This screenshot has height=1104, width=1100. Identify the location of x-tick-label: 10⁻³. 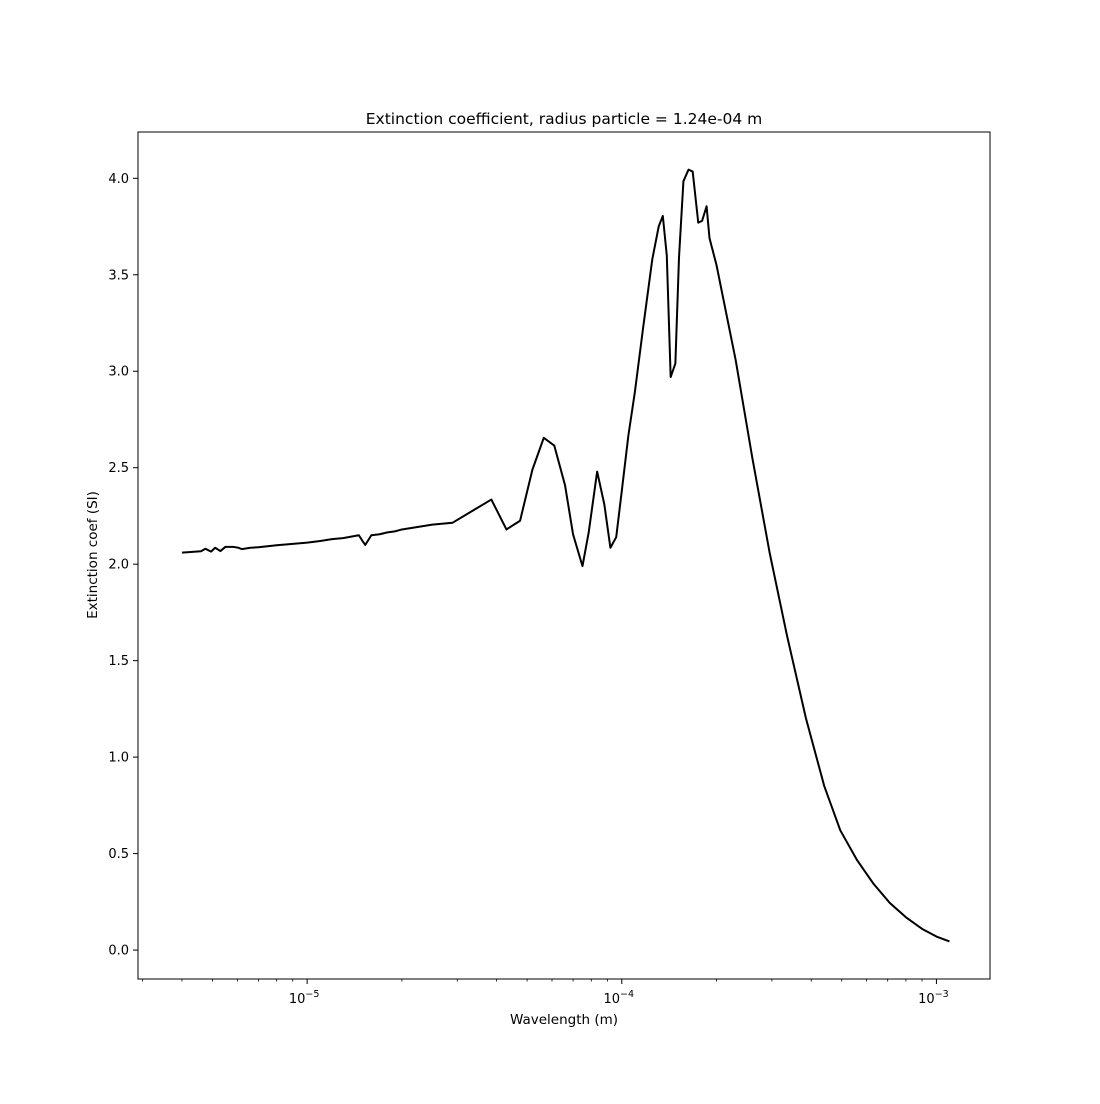
(933, 998).